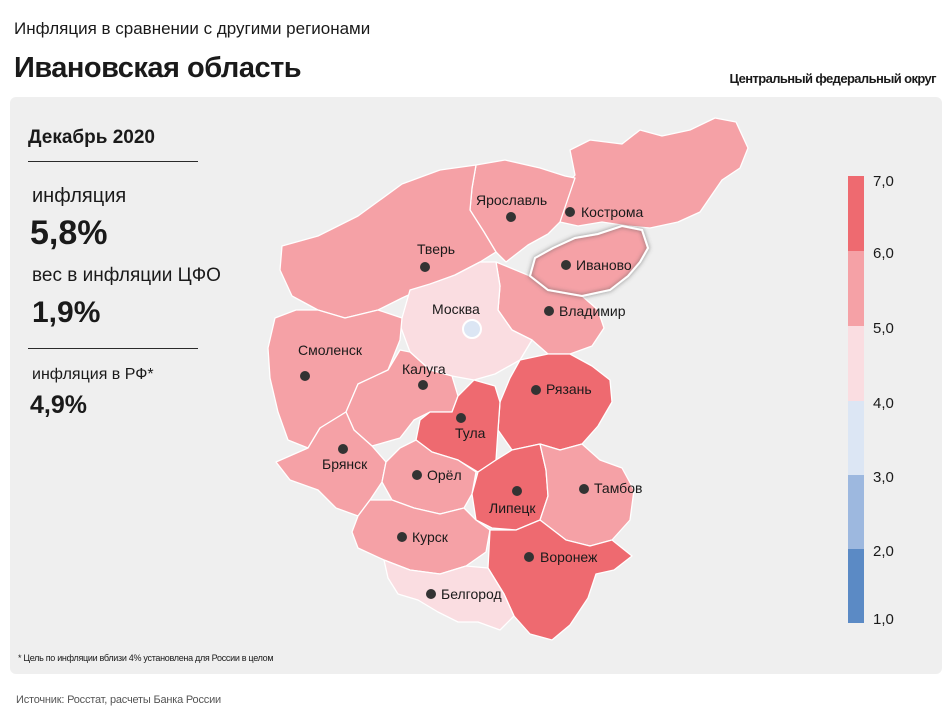 The image size is (950, 712). Describe the element at coordinates (833, 78) in the screenshot. I see `district-label: Центральный федеральный округ` at that location.